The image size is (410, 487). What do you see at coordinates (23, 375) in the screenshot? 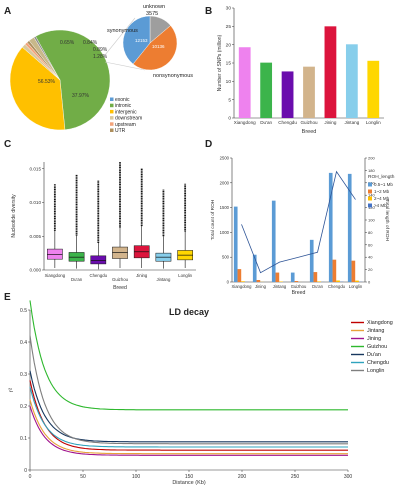
I see `y-tick-label: 0.3` at bounding box center [23, 375].